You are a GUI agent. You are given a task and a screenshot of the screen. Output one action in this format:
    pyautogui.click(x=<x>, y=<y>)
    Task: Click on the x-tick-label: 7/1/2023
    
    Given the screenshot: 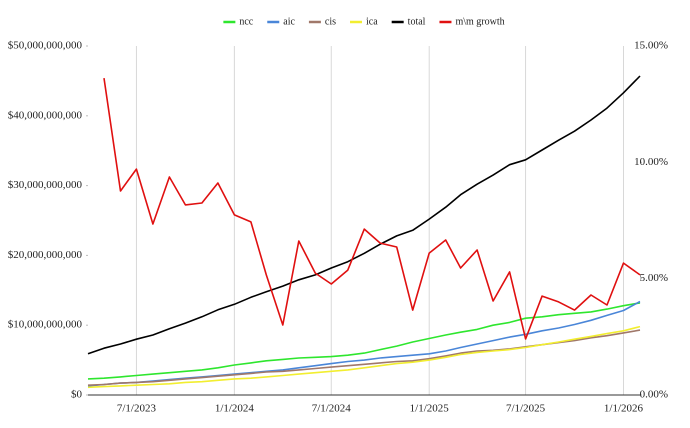 What is the action you would take?
    pyautogui.click(x=137, y=409)
    